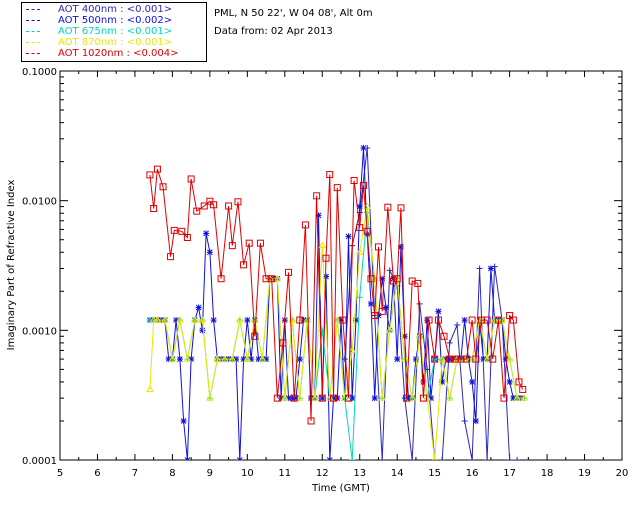 The height and width of the screenshot is (512, 640). What do you see at coordinates (118, 53) in the screenshot?
I see `legend-label: AOT 1020nm : <0.004>` at bounding box center [118, 53].